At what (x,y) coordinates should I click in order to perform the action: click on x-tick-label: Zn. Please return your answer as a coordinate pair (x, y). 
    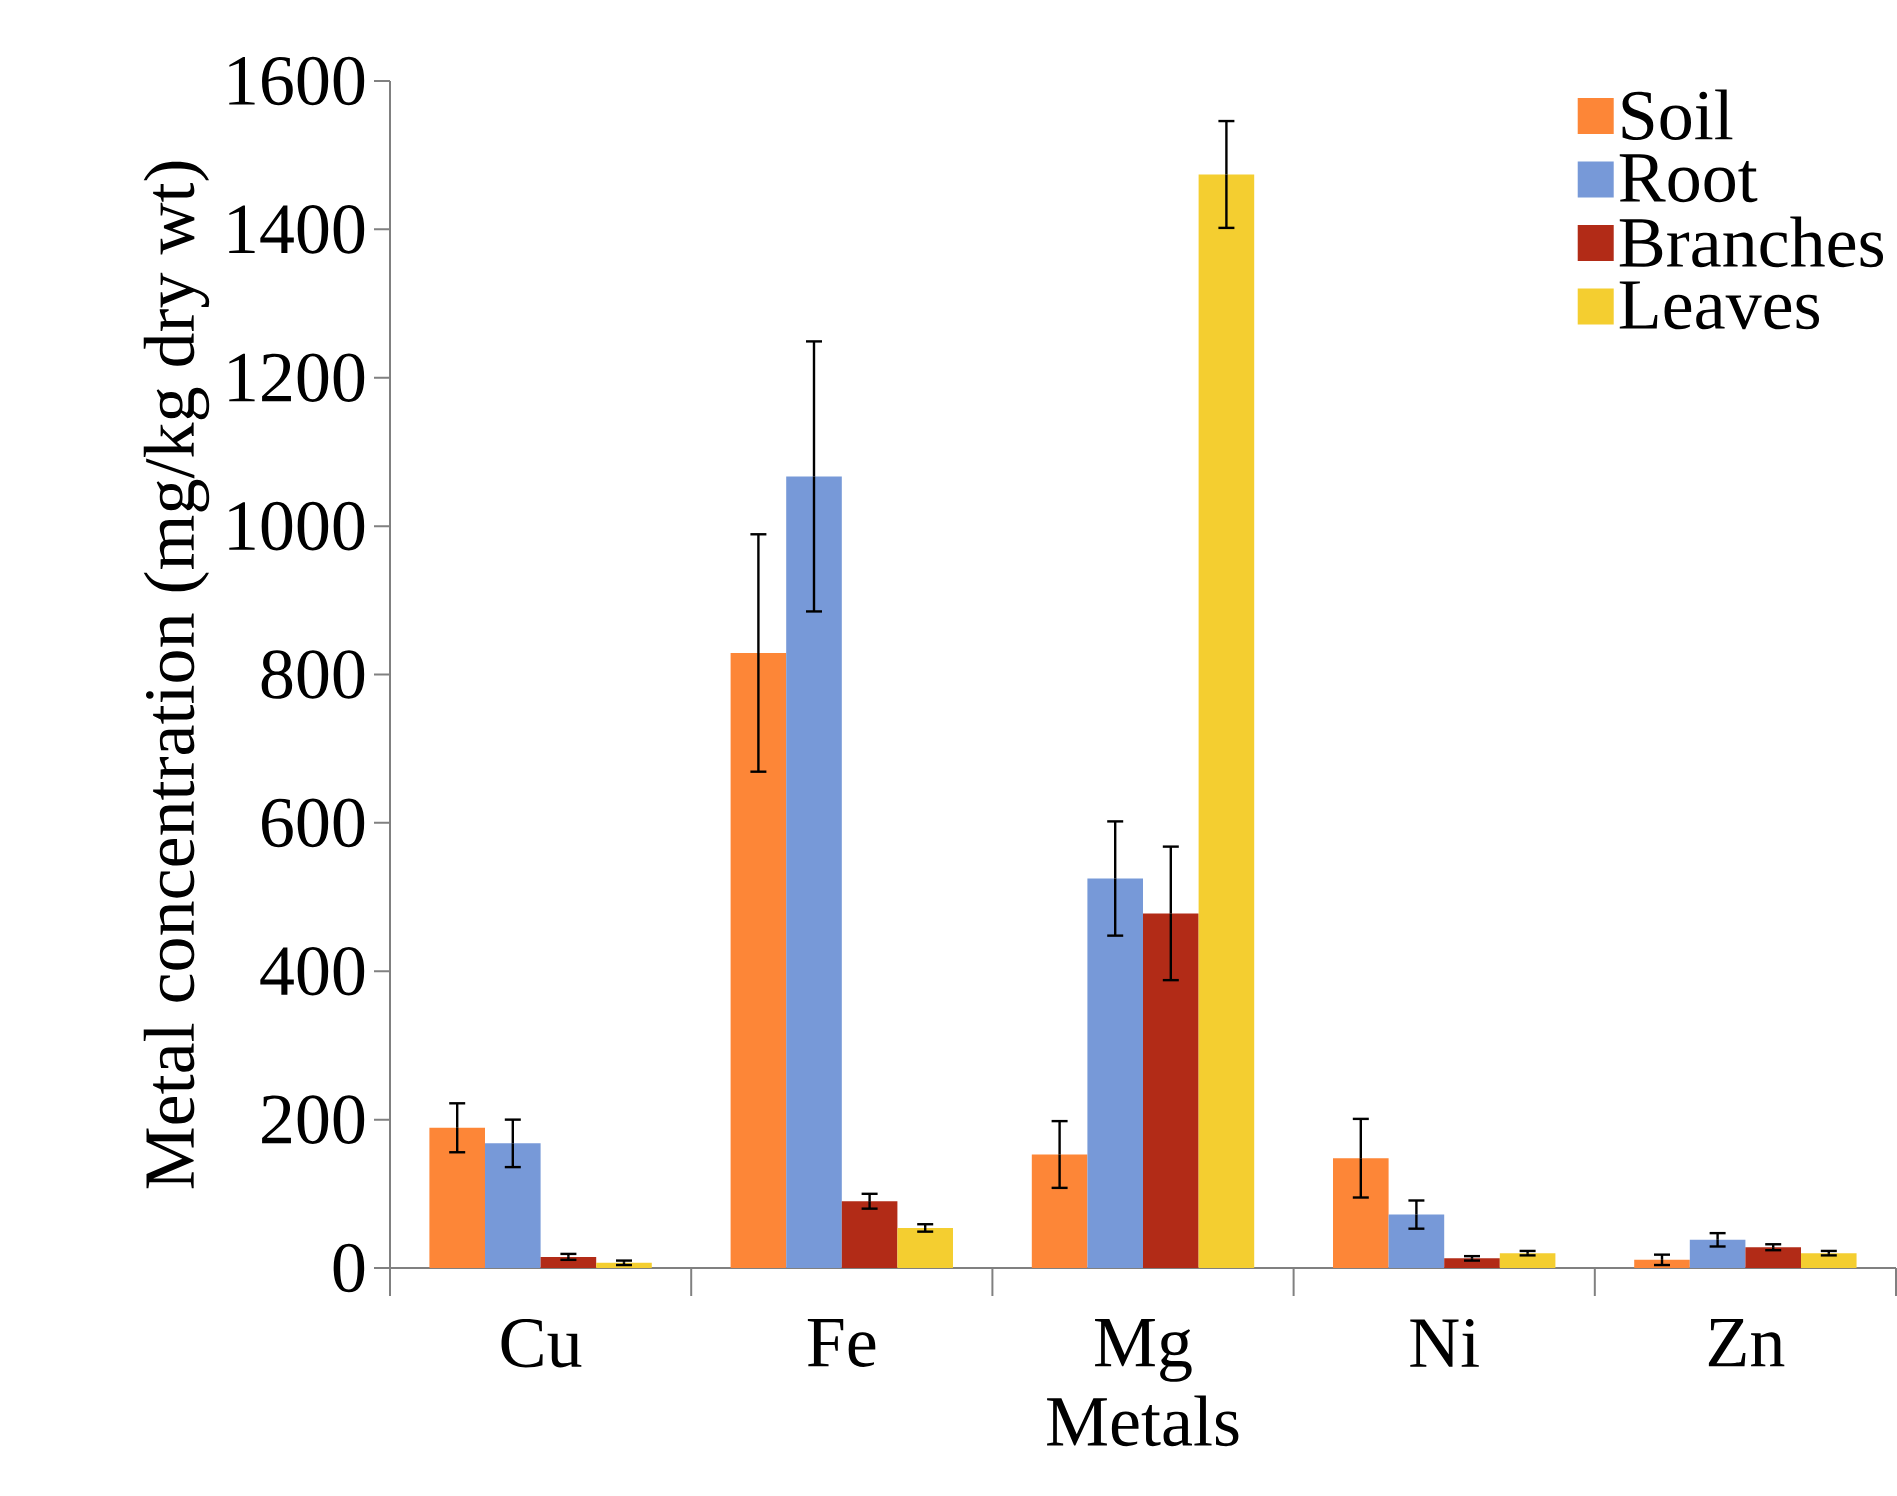
    Looking at the image, I should click on (1746, 1343).